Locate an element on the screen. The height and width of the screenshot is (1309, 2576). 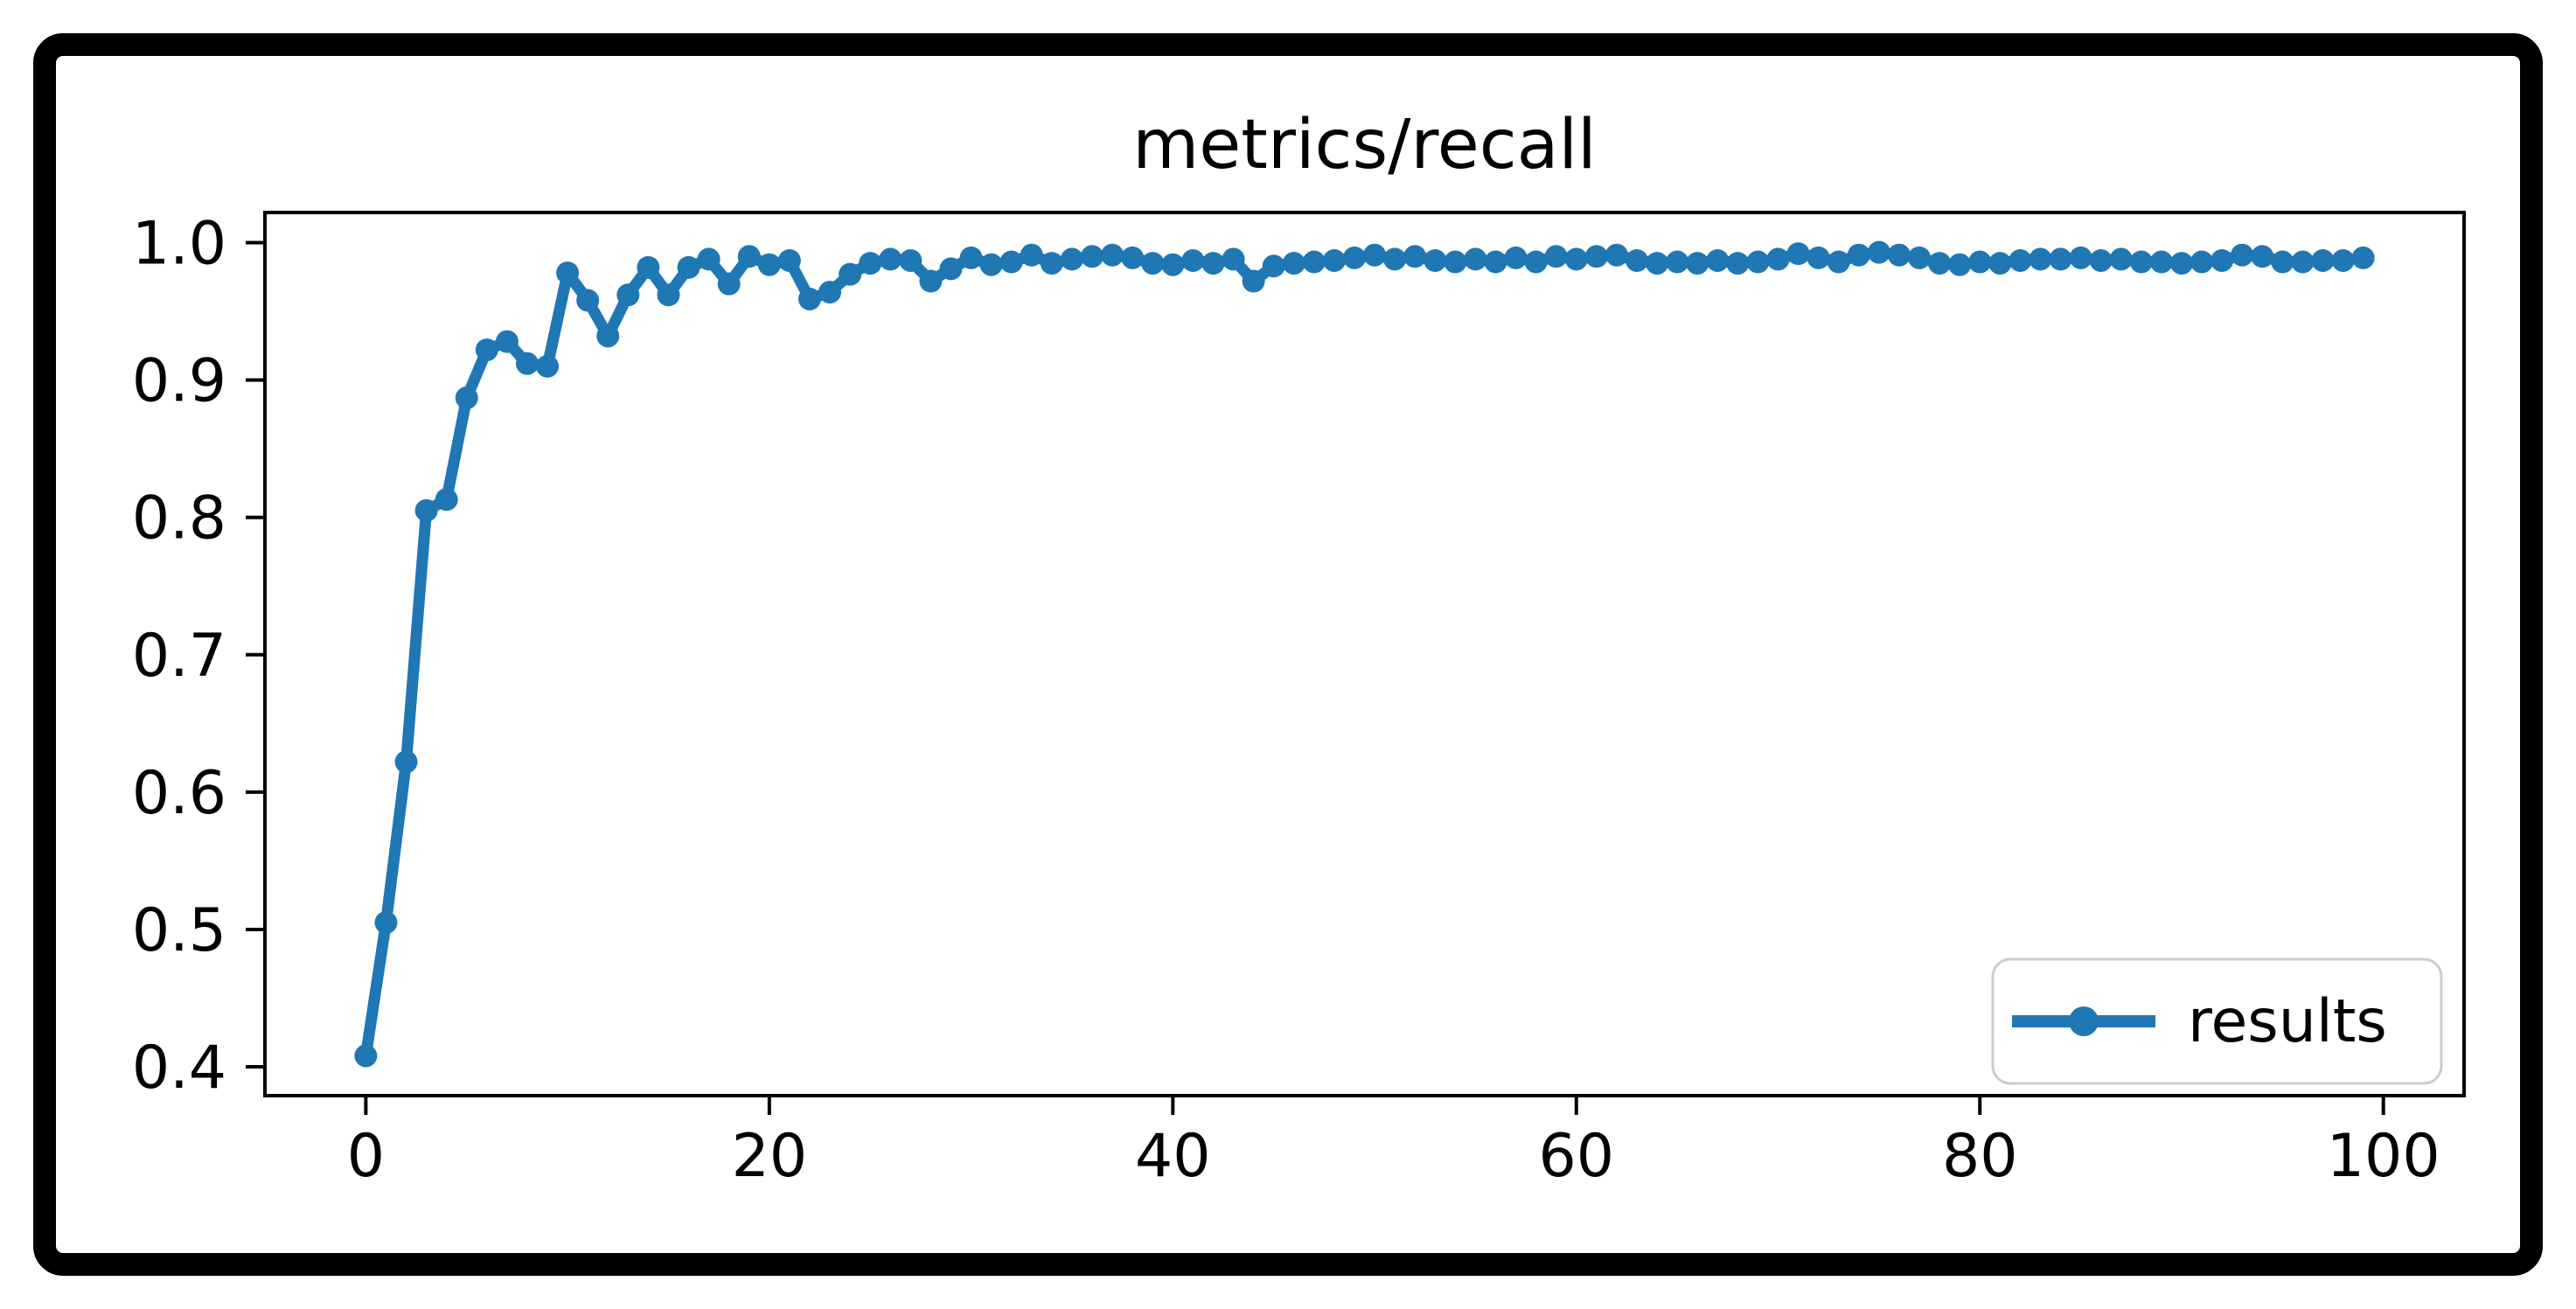
y-axis-tick-label: 0.6 is located at coordinates (179, 793).